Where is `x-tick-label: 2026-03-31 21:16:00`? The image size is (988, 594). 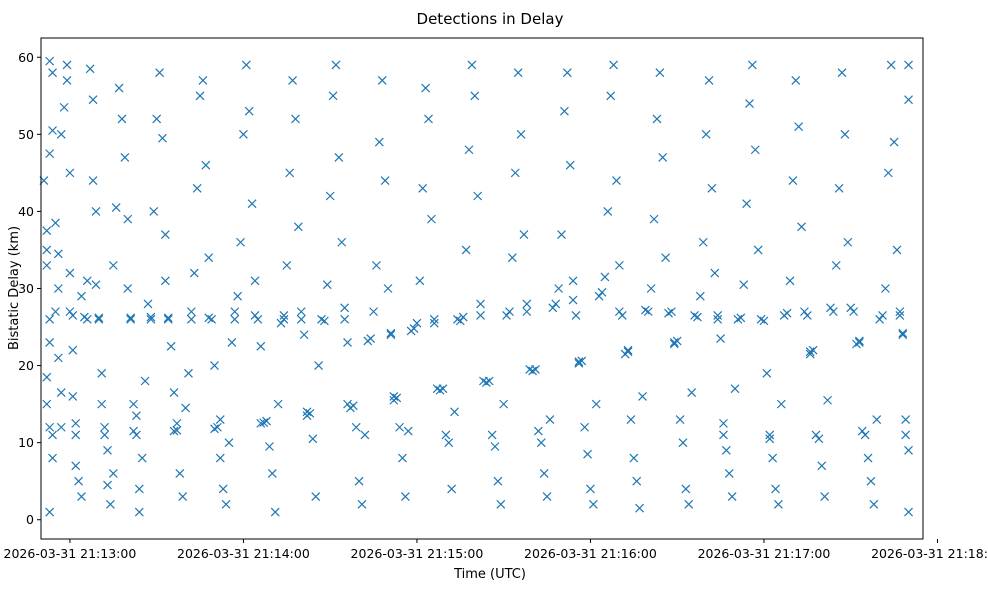 x-tick-label: 2026-03-31 21:16:00 is located at coordinates (590, 553).